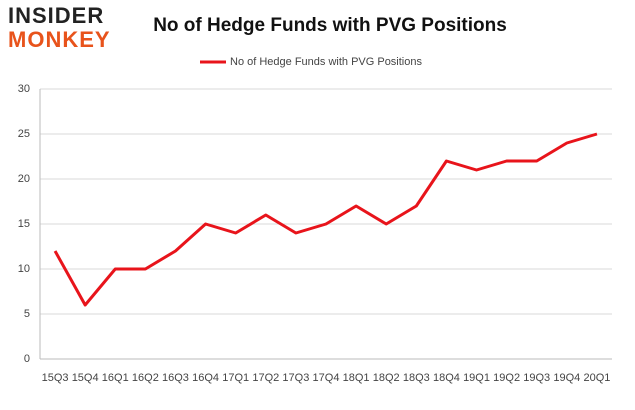 The width and height of the screenshot is (635, 410). I want to click on x-tick-label: 17Q3, so click(295, 378).